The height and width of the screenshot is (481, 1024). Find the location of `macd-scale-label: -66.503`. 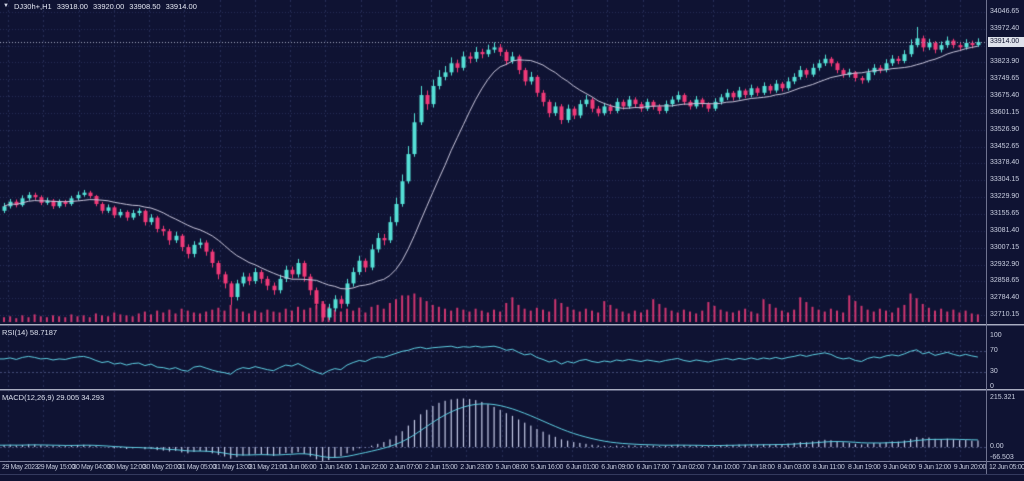

macd-scale-label: -66.503 is located at coordinates (1002, 457).